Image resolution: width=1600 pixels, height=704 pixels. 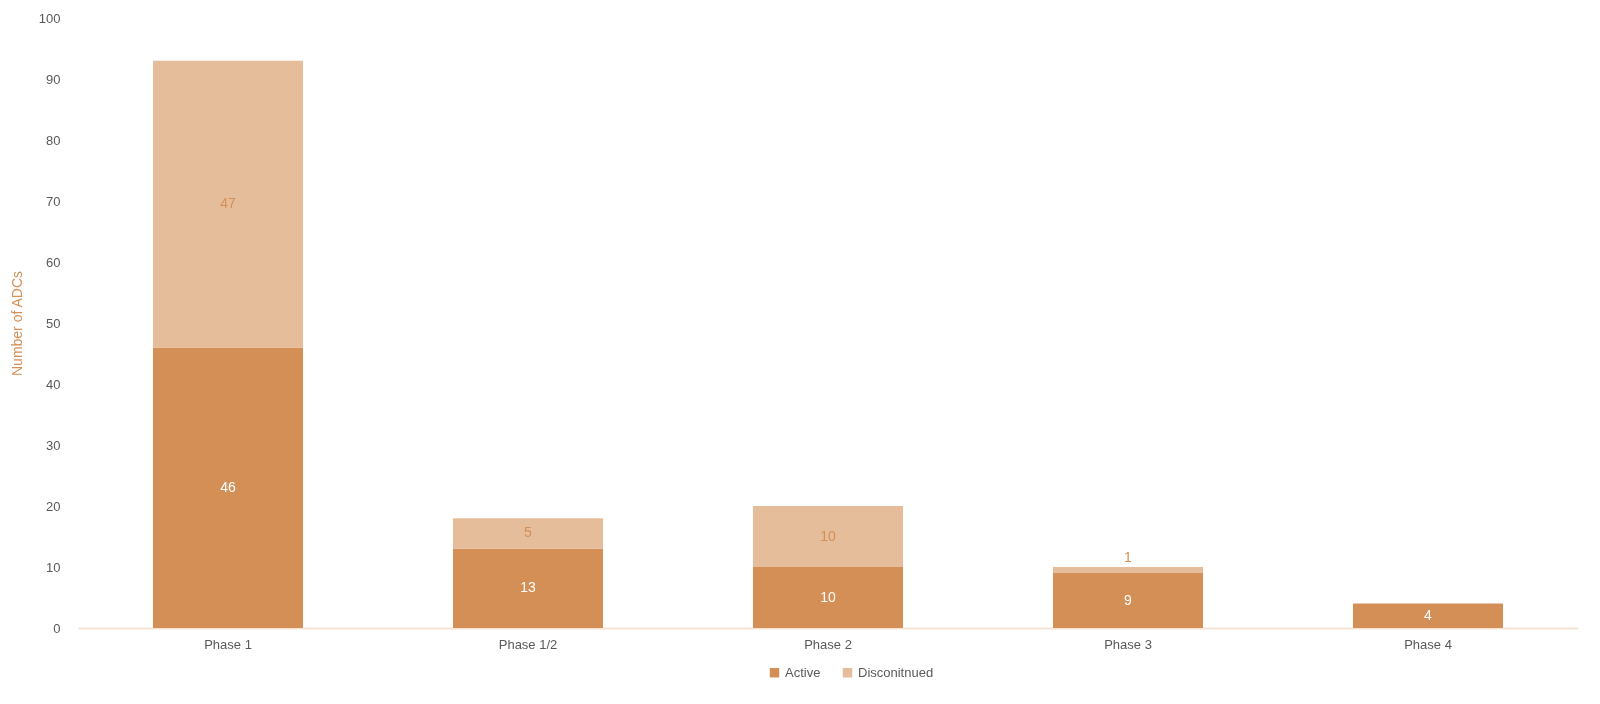 What do you see at coordinates (53, 140) in the screenshot?
I see `y-tick-label: 80` at bounding box center [53, 140].